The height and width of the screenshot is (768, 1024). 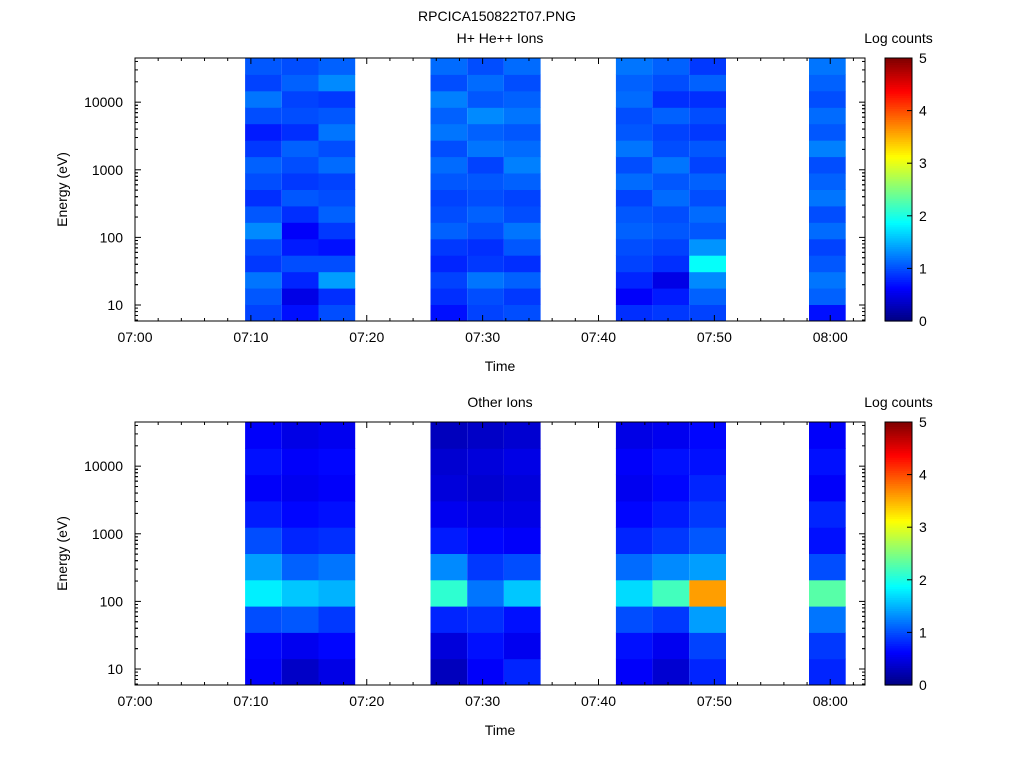 I want to click on panel-title: Other Ions, so click(x=499, y=402).